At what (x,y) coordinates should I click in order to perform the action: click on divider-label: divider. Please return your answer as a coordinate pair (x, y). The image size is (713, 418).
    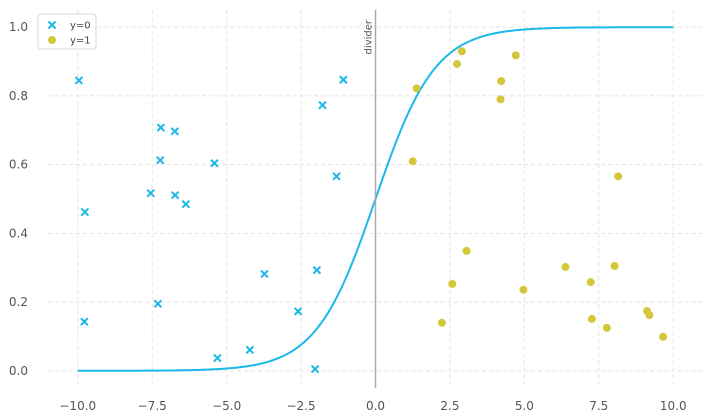
    Looking at the image, I should click on (369, 36).